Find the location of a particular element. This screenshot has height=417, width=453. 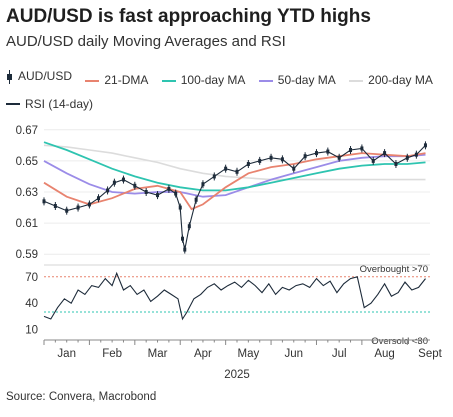

rsi-tick-label: 10 is located at coordinates (31, 331).